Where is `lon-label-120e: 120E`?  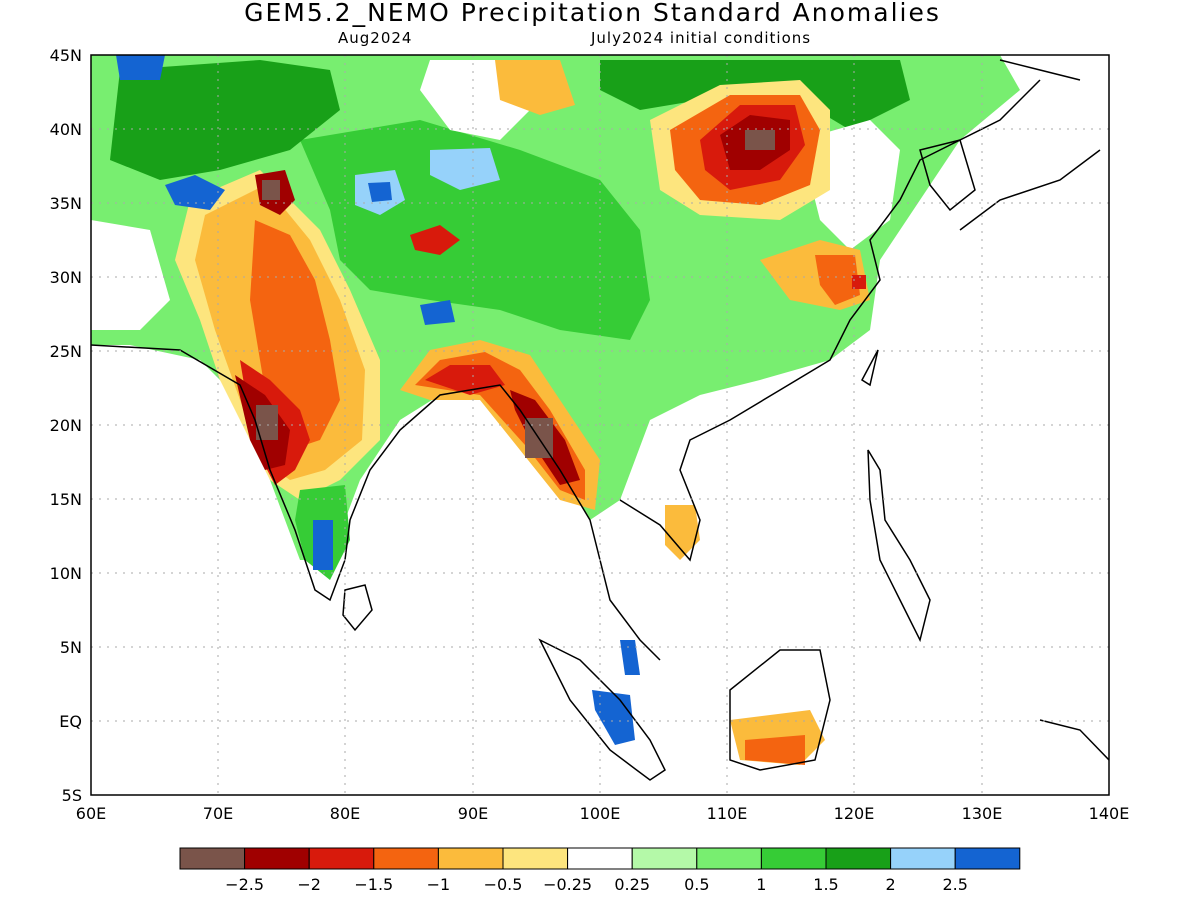
lon-label-120e: 120E is located at coordinates (854, 813).